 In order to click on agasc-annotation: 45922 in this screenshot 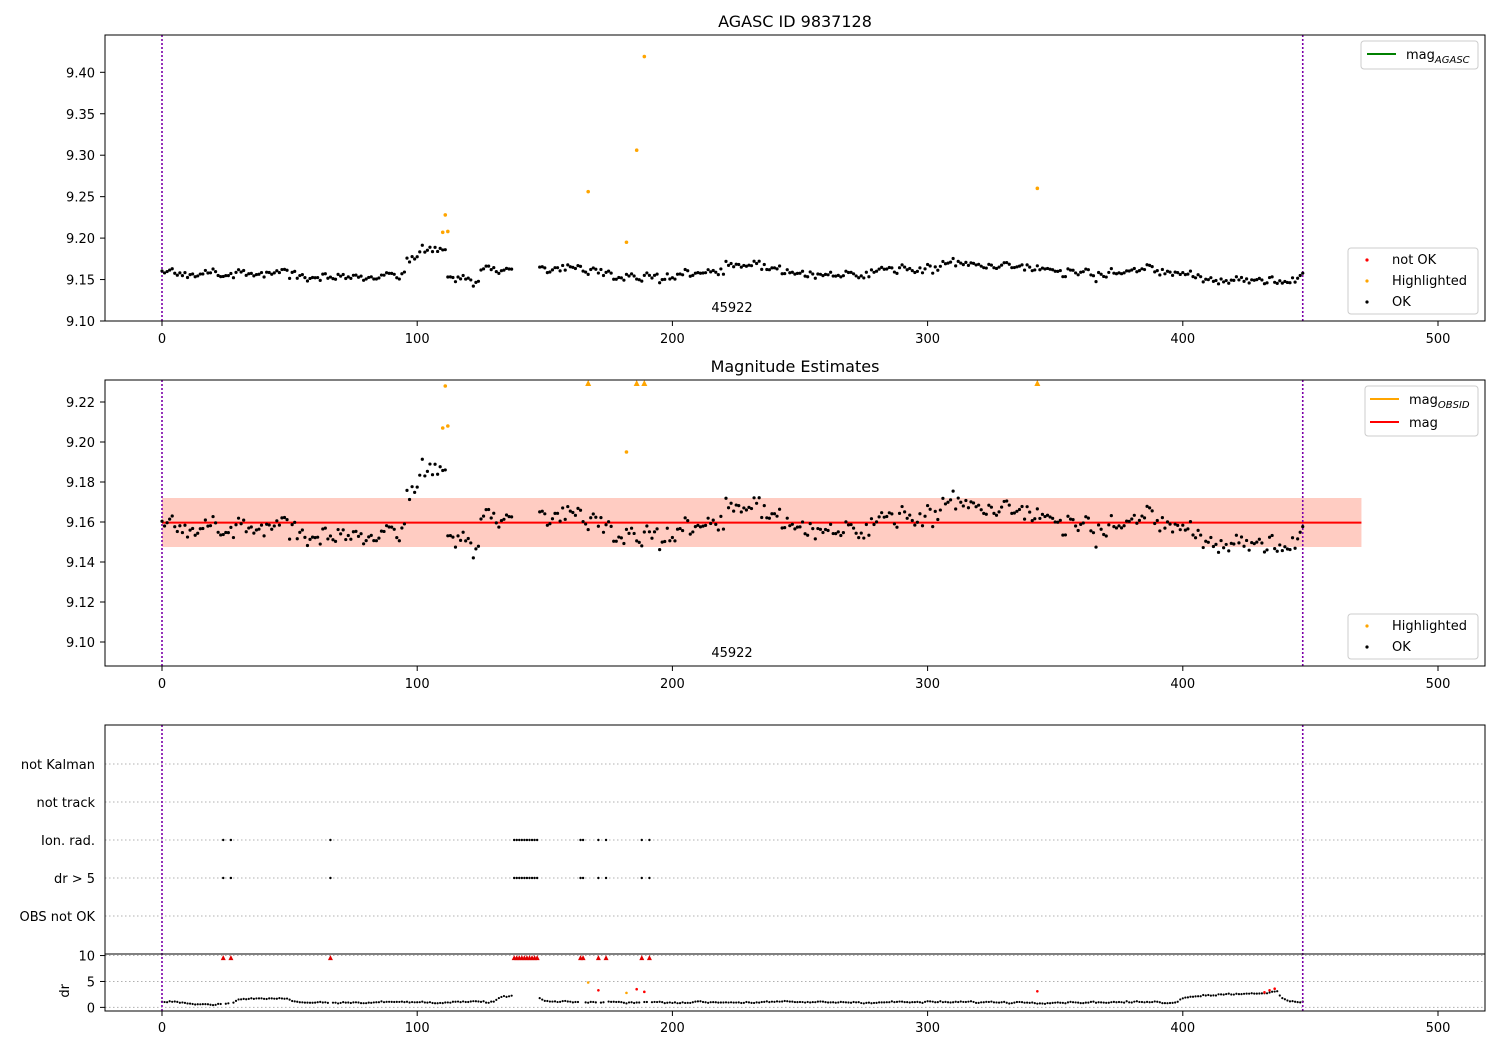, I will do `click(731, 308)`.